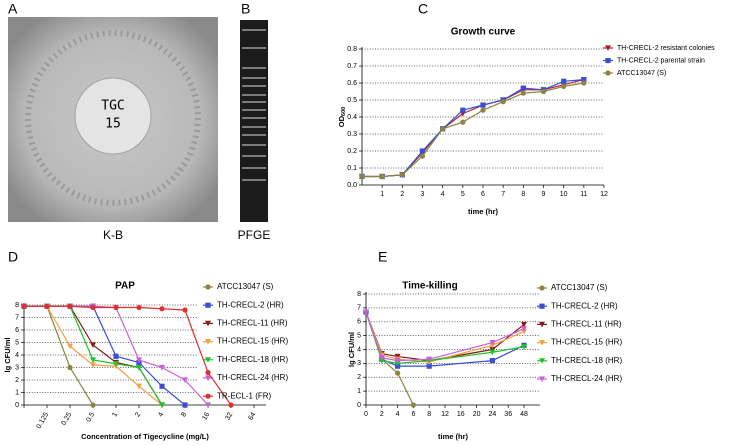 This screenshot has width=750, height=446. I want to click on y-tick-label: 0.1, so click(352, 168).